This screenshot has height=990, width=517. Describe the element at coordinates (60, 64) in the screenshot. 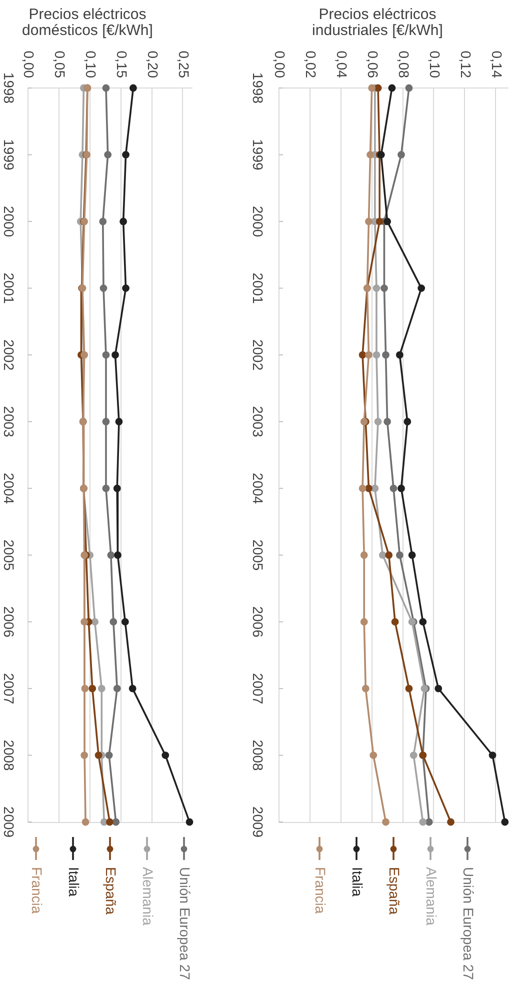

I see `x-tick-label: 0,05` at that location.